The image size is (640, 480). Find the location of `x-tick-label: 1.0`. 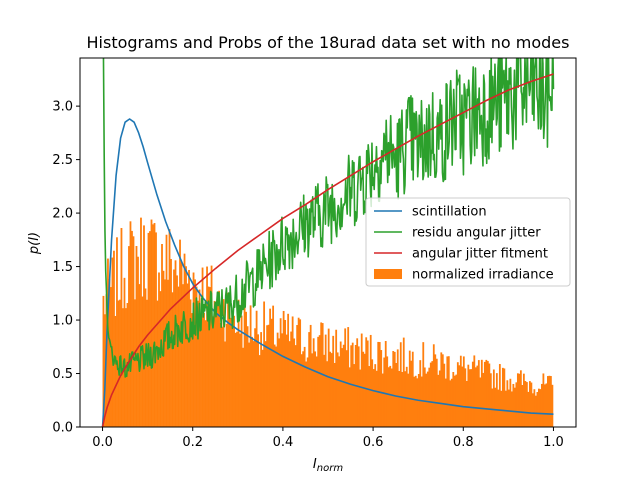

x-tick-label: 1.0 is located at coordinates (553, 442).